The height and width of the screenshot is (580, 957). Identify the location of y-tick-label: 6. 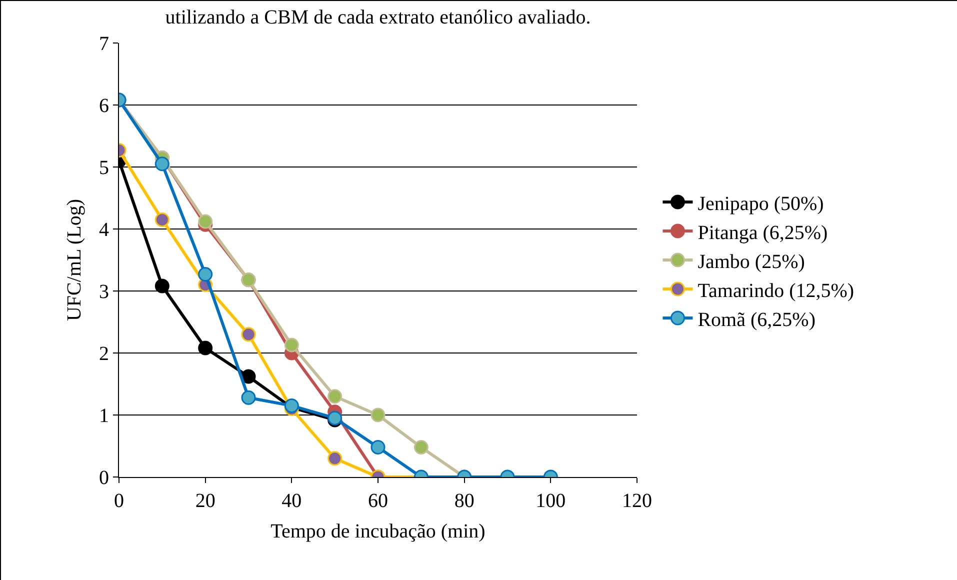
(104, 106).